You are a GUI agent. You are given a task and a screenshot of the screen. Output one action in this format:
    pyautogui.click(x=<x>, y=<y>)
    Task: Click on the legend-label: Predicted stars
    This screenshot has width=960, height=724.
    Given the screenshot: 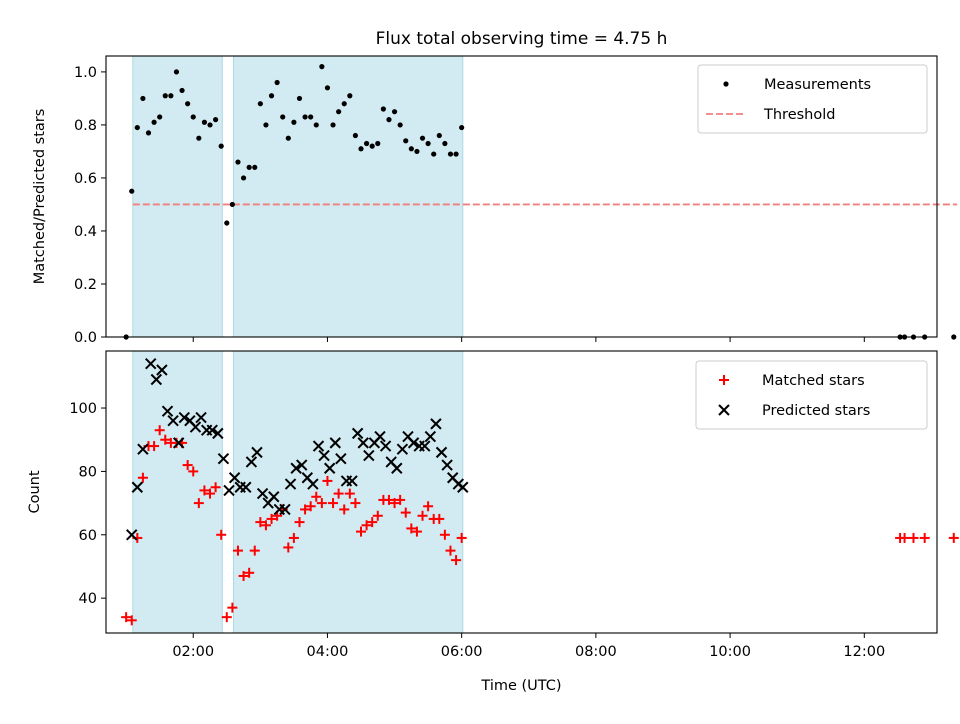 What is the action you would take?
    pyautogui.click(x=816, y=411)
    